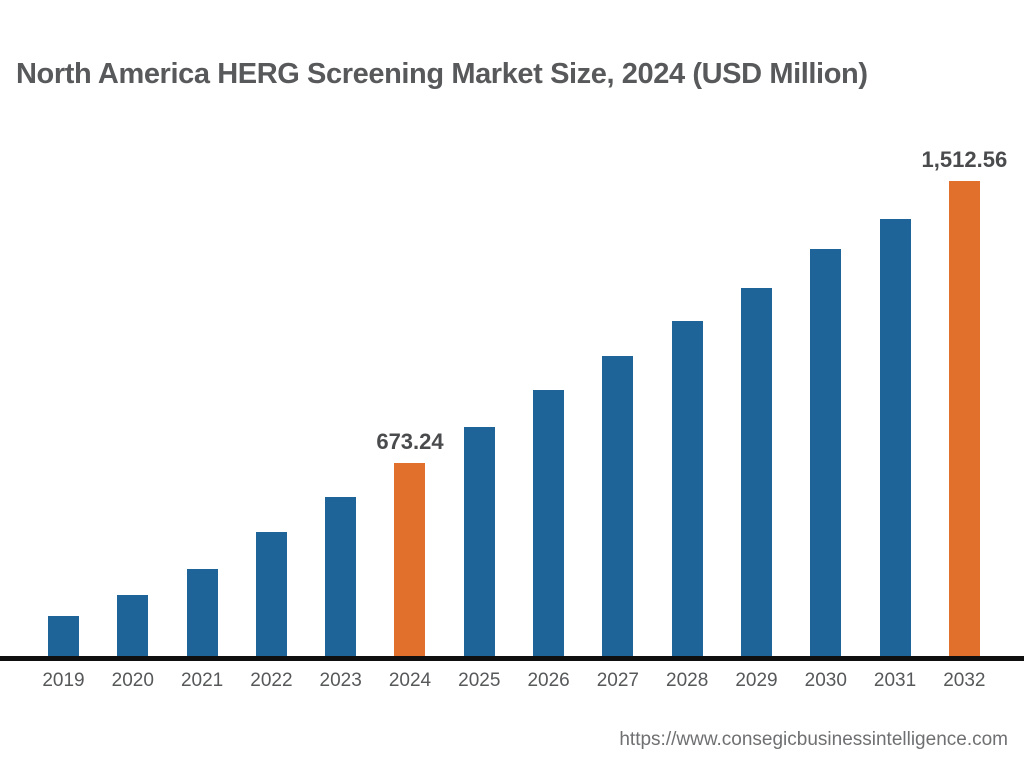 This screenshot has width=1024, height=768. Describe the element at coordinates (271, 680) in the screenshot. I see `x-axis-tick-label: 2022` at that location.